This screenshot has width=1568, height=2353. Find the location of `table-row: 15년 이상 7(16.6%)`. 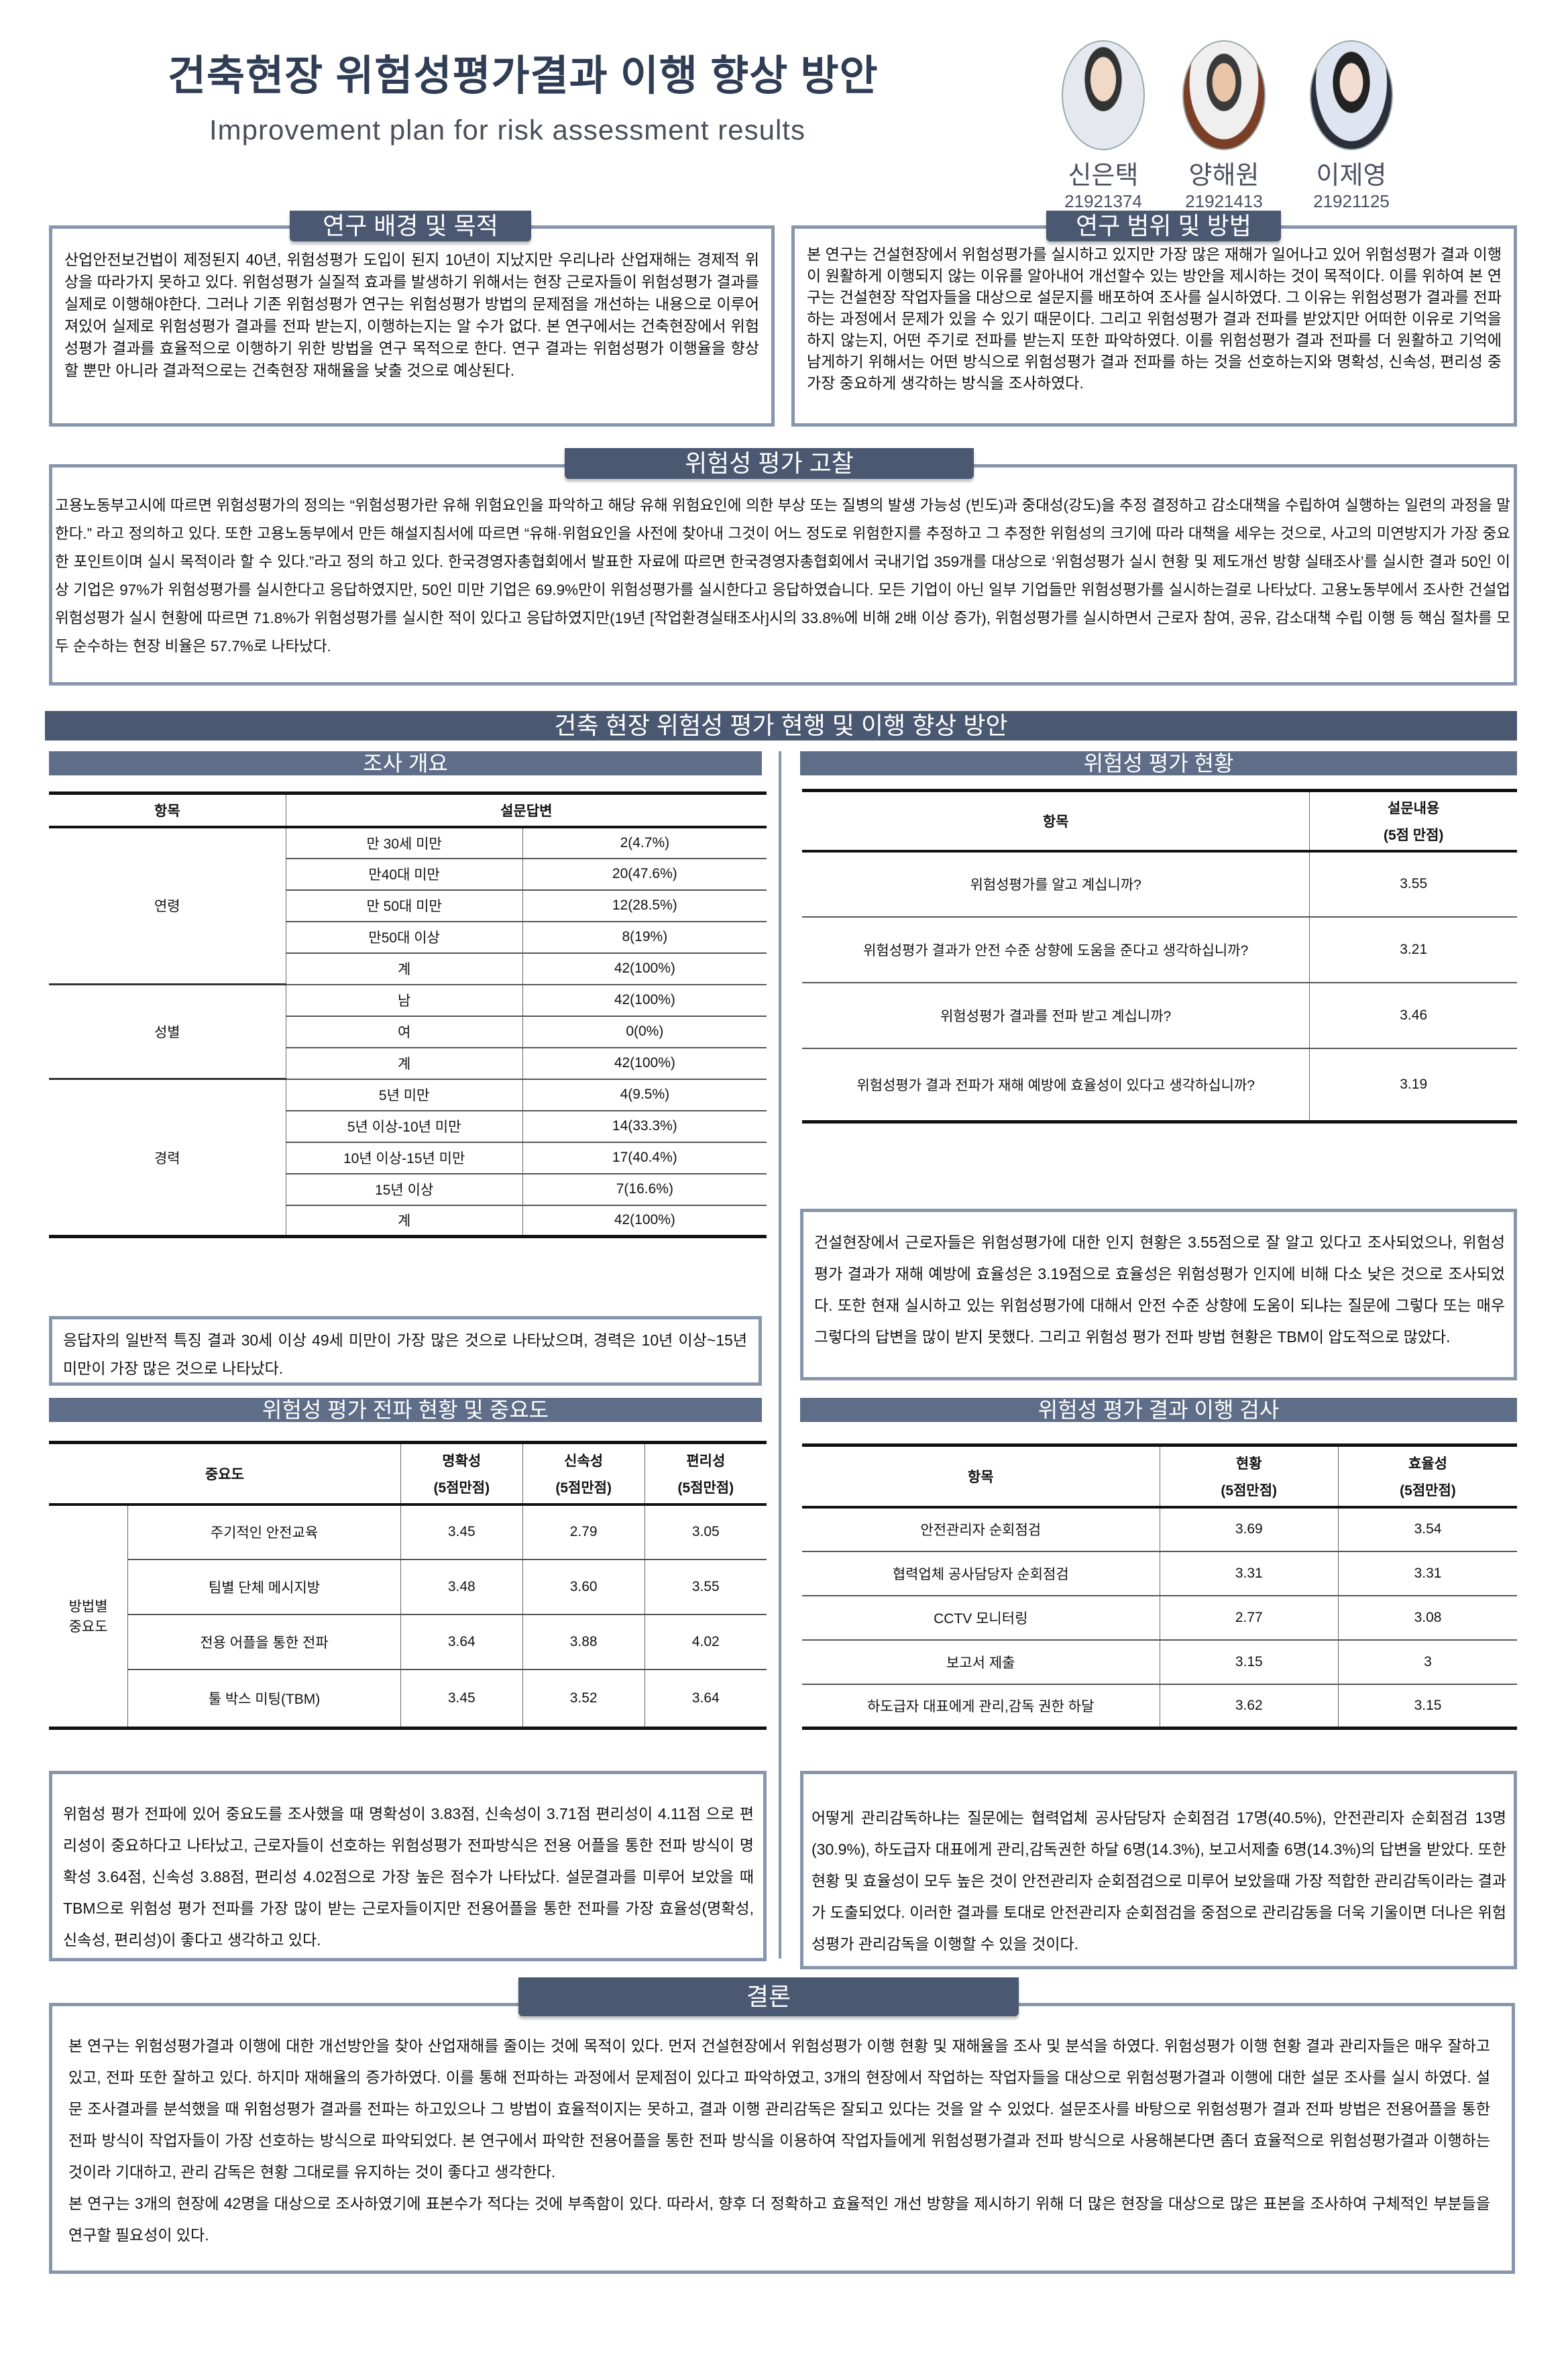

table-row: 15년 이상 7(16.6%) is located at coordinates (408, 1190).